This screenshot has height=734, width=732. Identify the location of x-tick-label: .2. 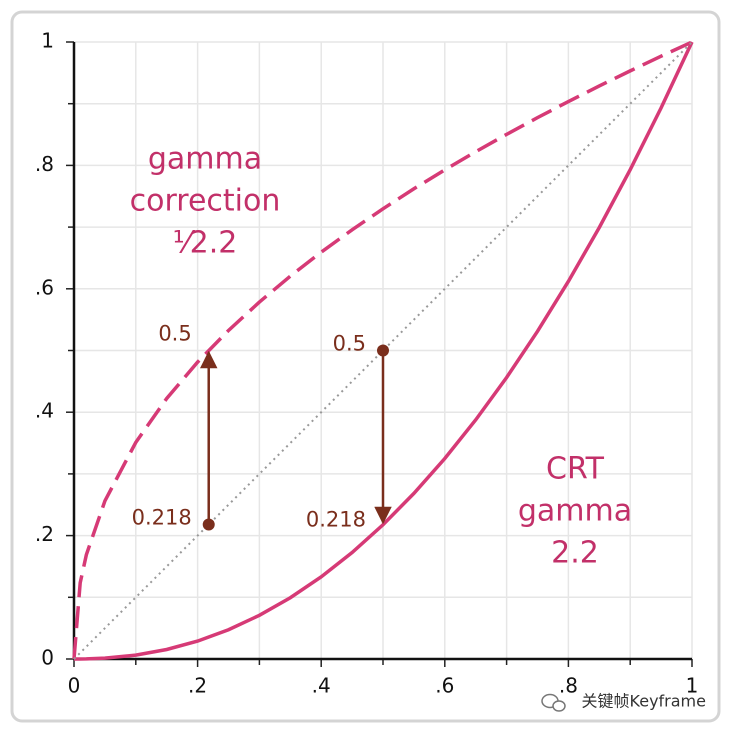
(197, 686).